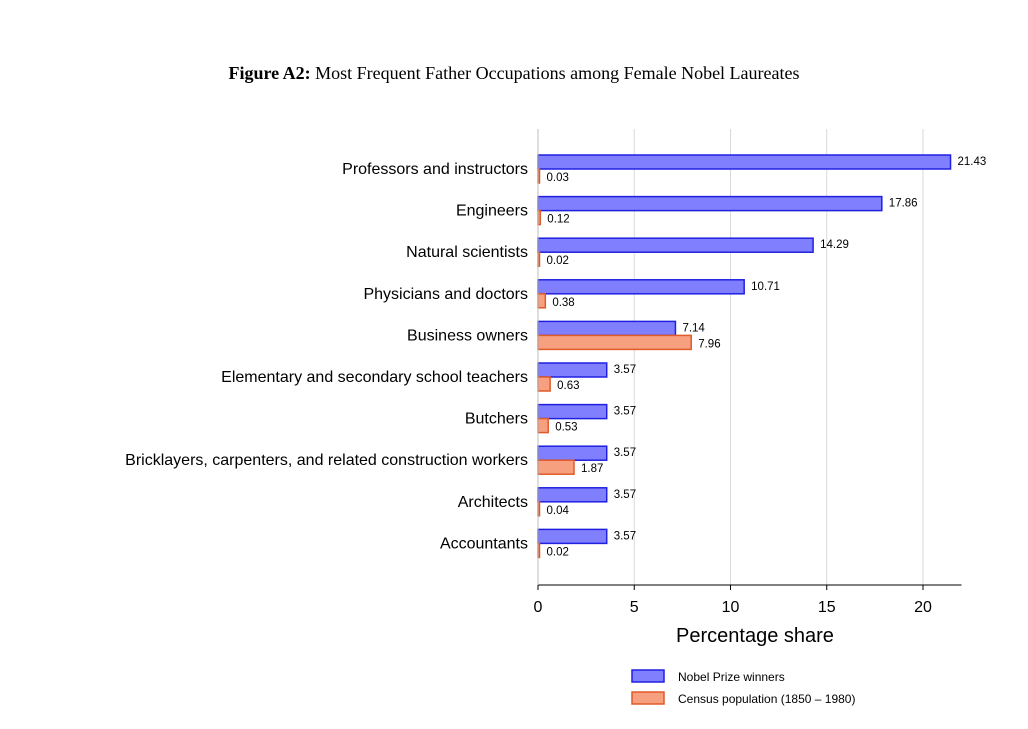 This screenshot has height=729, width=1028. What do you see at coordinates (484, 543) in the screenshot?
I see `category-label: Accountants` at bounding box center [484, 543].